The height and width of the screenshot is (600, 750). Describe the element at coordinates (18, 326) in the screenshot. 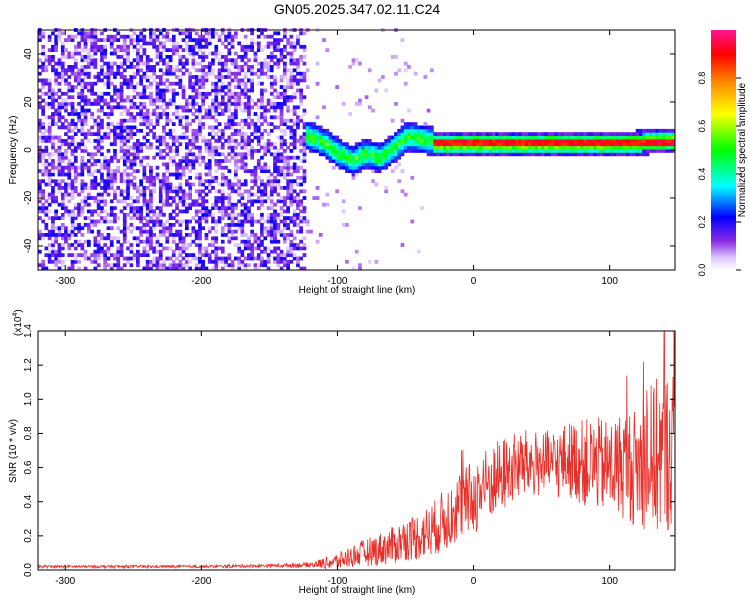

I see `snr-exponent-base: (x10` at that location.